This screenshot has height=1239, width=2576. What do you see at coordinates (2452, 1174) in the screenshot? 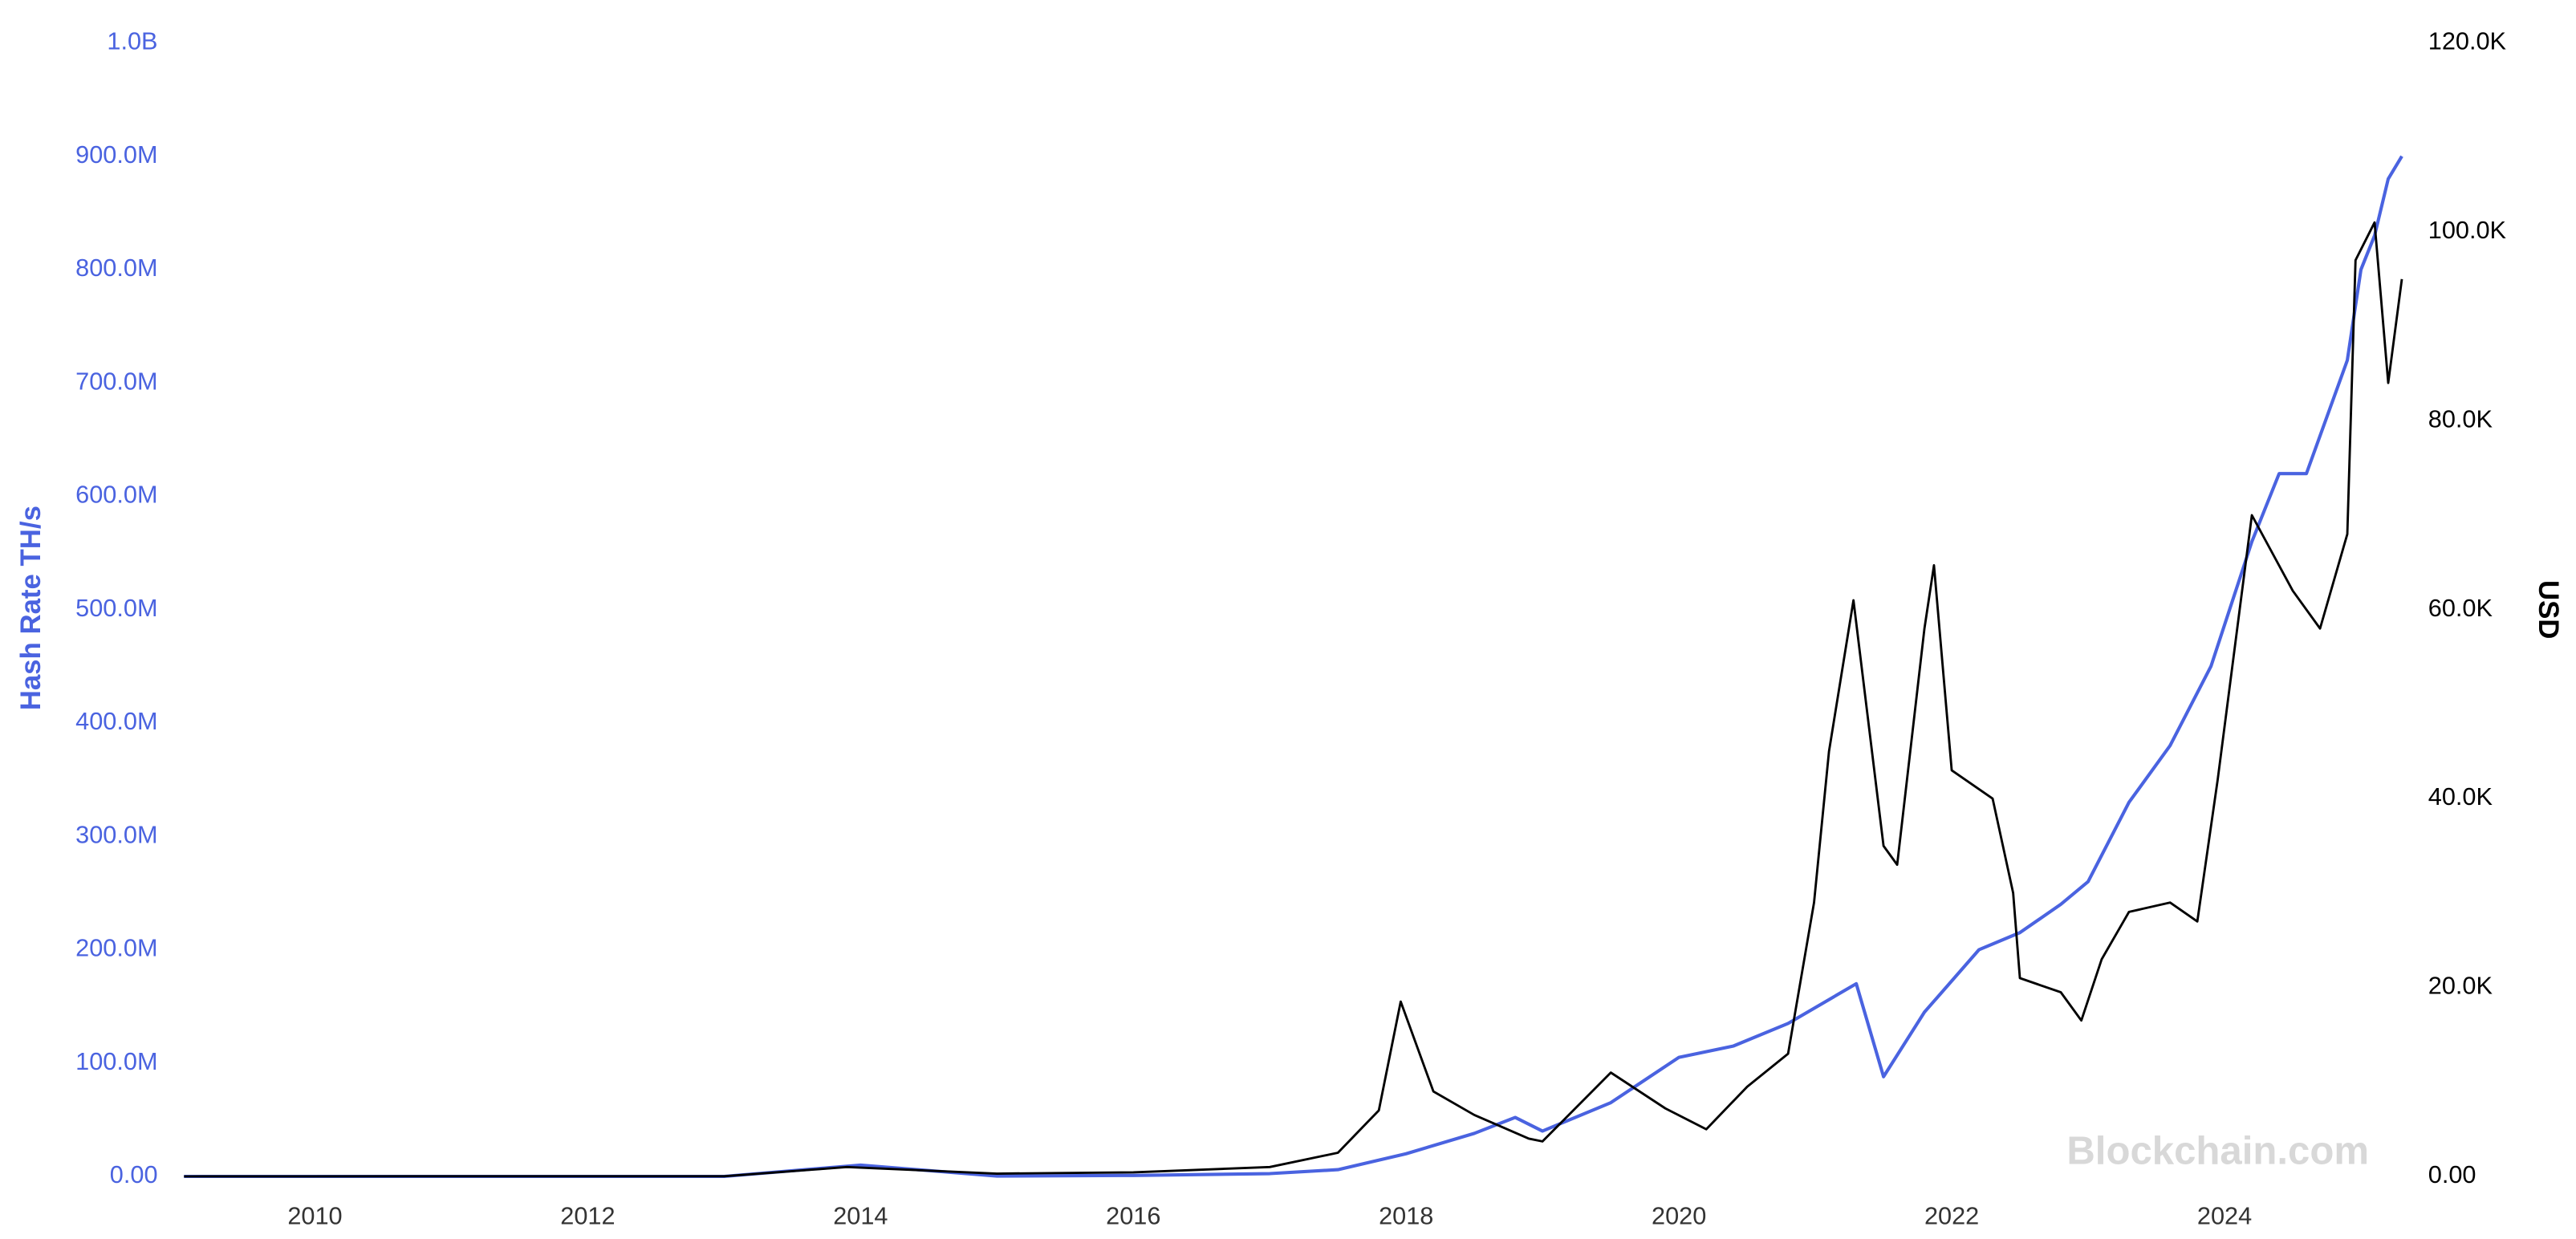
I see `y2-tick-label: 0.00` at bounding box center [2452, 1174].